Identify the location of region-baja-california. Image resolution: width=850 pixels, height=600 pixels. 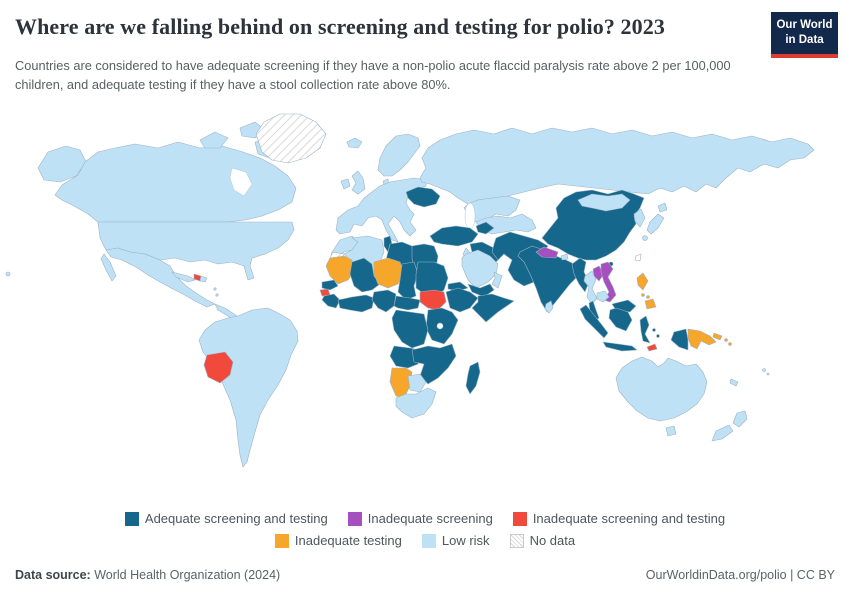
(108, 267).